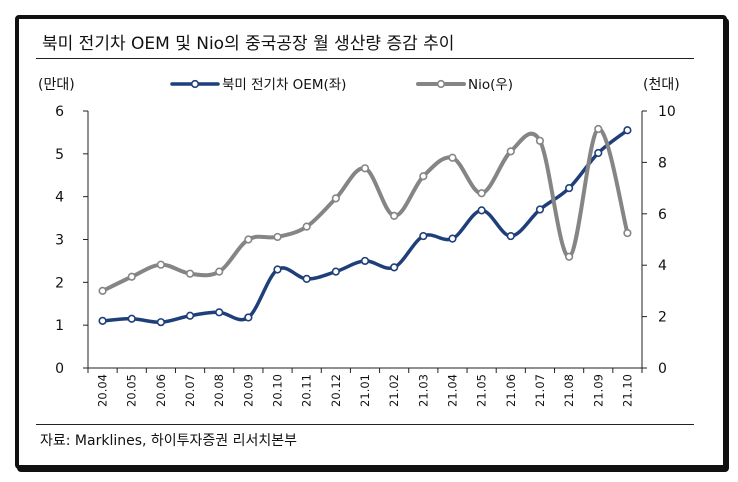 This screenshot has height=482, width=738. Describe the element at coordinates (59, 369) in the screenshot. I see `left-axis-tick-label: 0` at that location.